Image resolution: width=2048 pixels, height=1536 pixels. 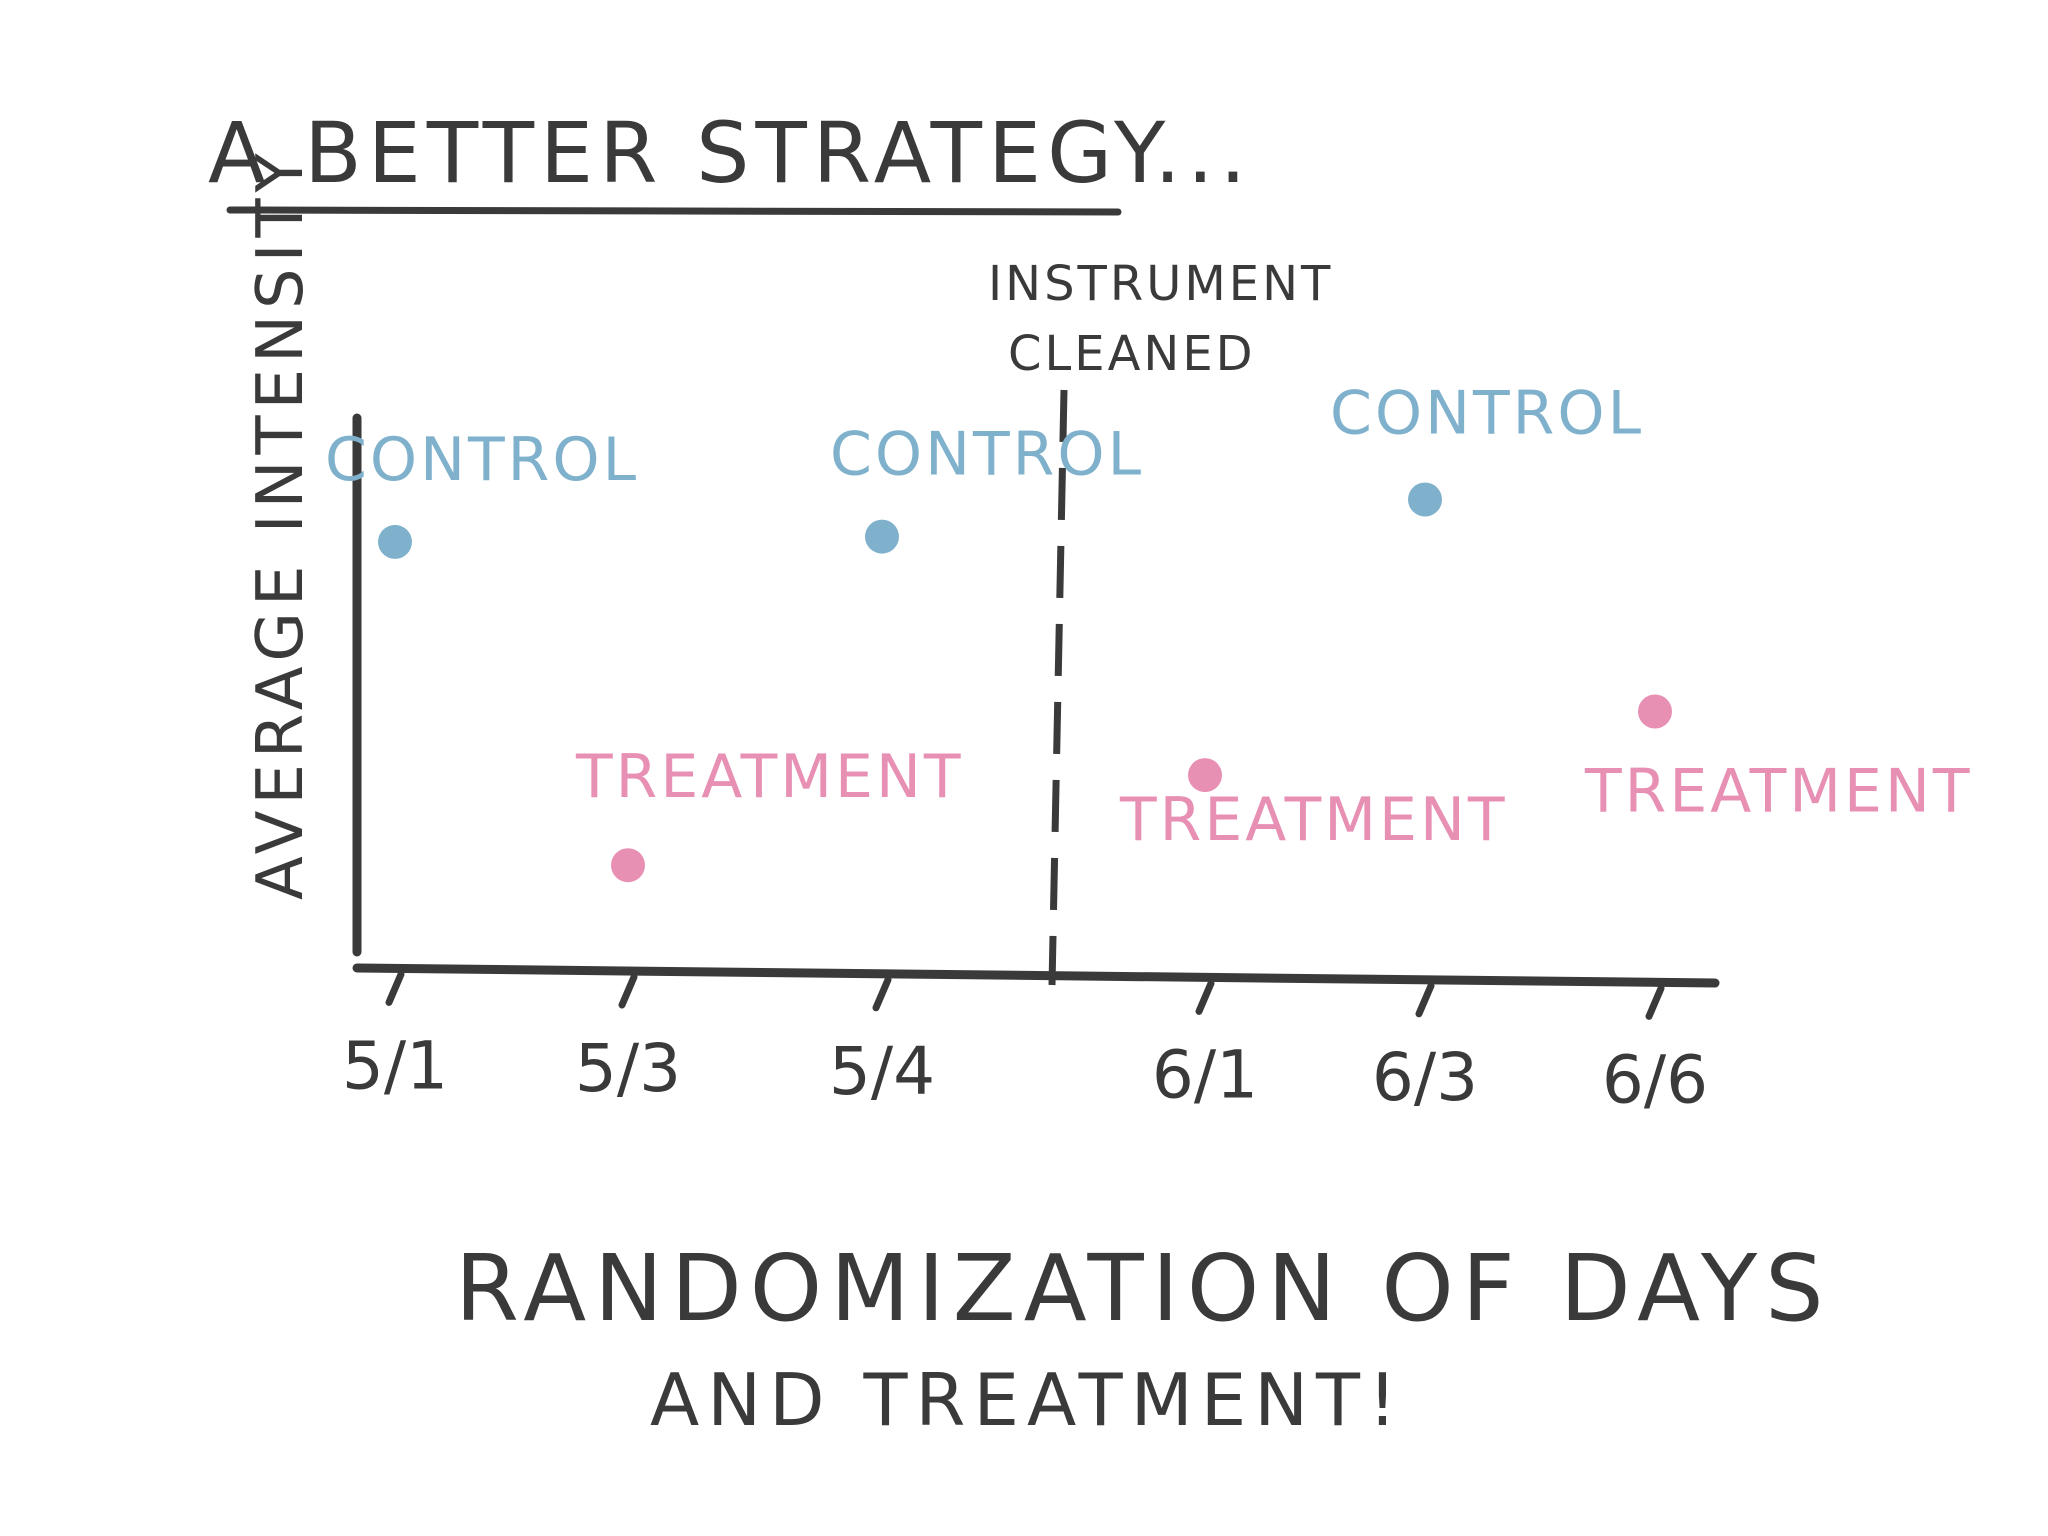 What do you see at coordinates (281, 523) in the screenshot?
I see `y-axis-label: AVERAGE INTENSITY` at bounding box center [281, 523].